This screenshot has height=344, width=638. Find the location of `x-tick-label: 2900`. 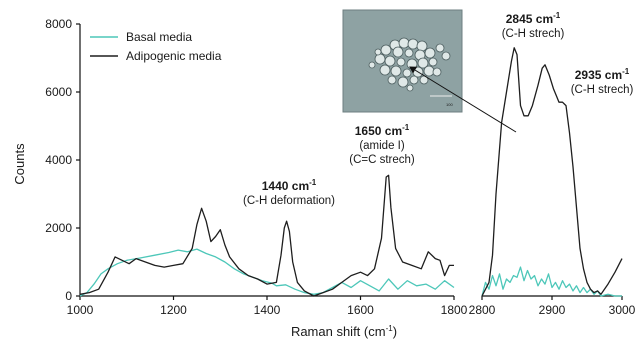

x-tick-label: 2900 is located at coordinates (552, 310).